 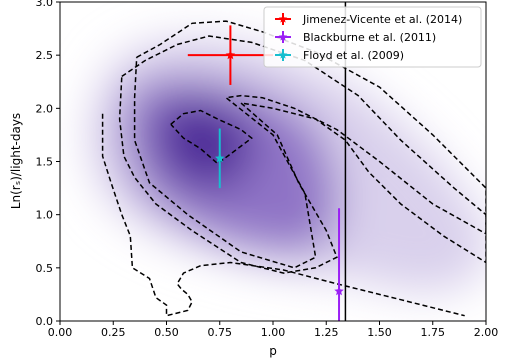 I want to click on x-axis: 0.00 0.25 0.50 0.75 1.00 1.25 1.50 1.75 2.00, so click(x=273, y=330).